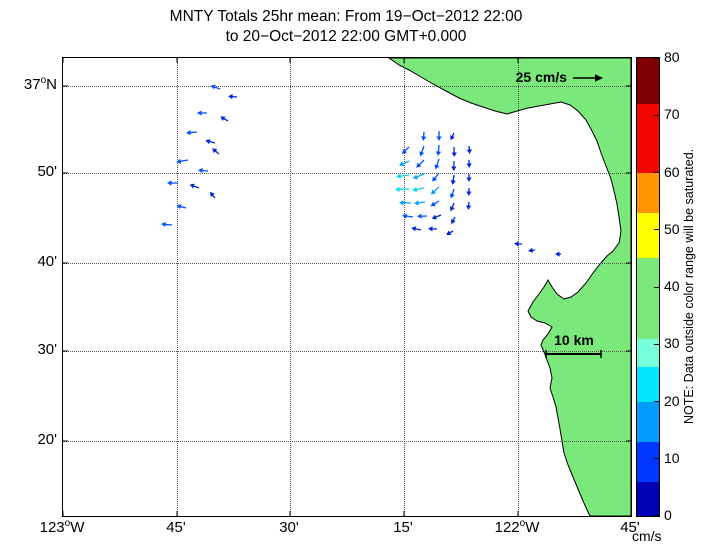 This screenshot has width=703, height=548. I want to click on velocity-scale-label: 25 cm/s, so click(541, 77).